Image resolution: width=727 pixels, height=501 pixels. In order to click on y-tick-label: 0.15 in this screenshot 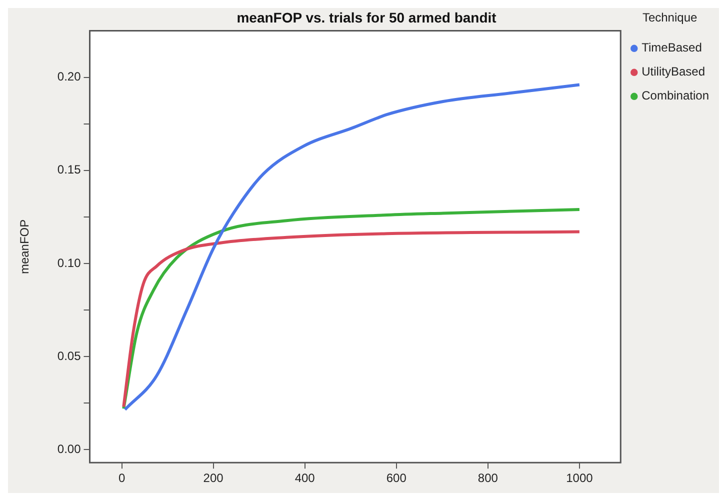, I will do `click(69, 169)`.